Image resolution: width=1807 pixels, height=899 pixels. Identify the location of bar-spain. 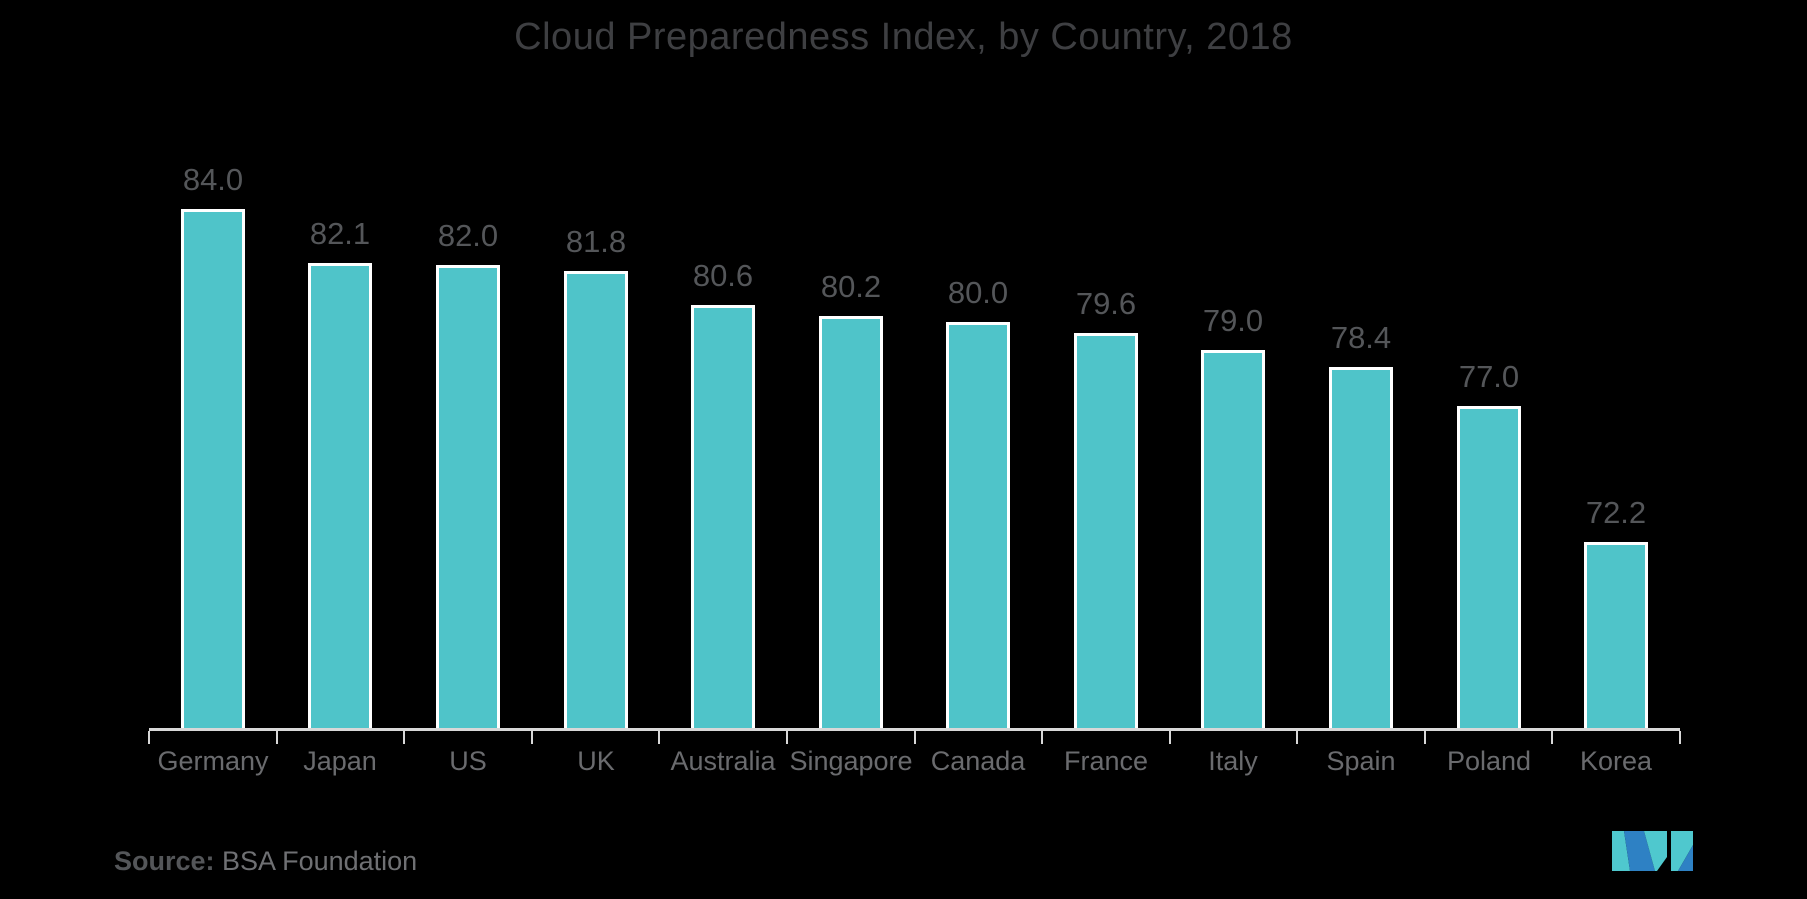
(1361, 547).